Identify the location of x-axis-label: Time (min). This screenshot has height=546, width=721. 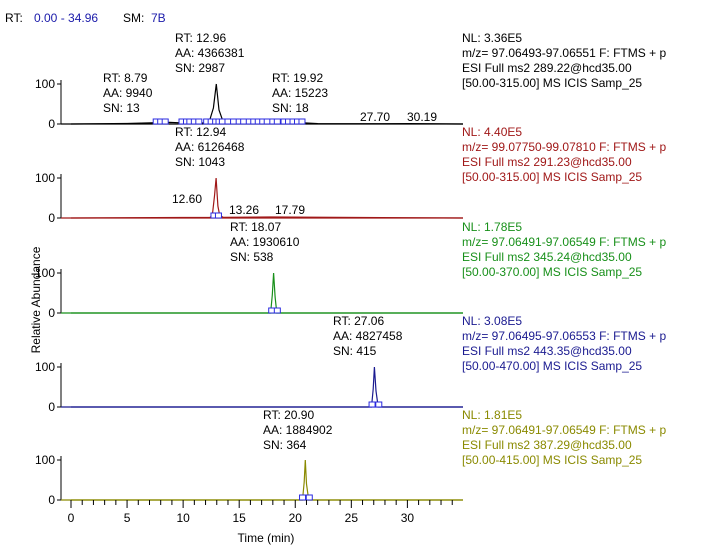
(266, 538).